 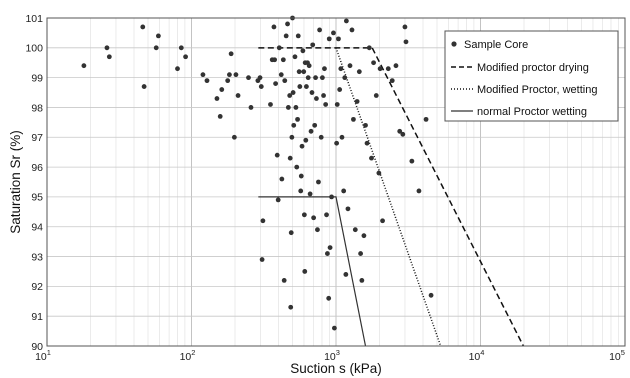 What do you see at coordinates (388, 196) in the screenshot?
I see `series-line-modified-proctor-wetting` at bounding box center [388, 196].